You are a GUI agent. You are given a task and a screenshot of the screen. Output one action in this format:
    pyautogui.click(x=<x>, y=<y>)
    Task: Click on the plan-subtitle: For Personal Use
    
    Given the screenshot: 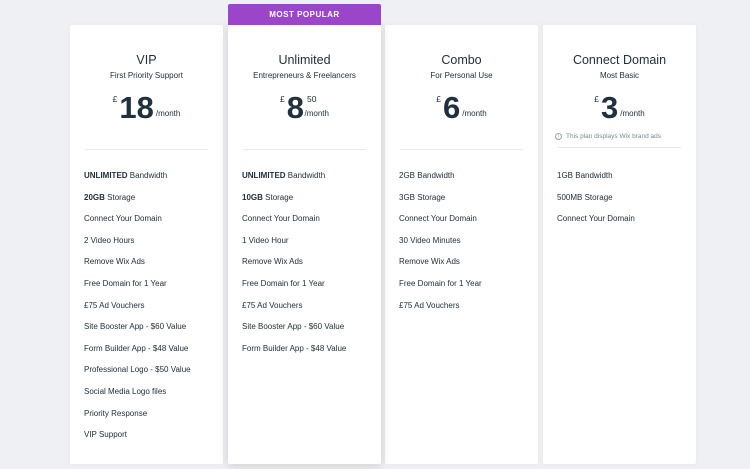 What is the action you would take?
    pyautogui.click(x=461, y=75)
    